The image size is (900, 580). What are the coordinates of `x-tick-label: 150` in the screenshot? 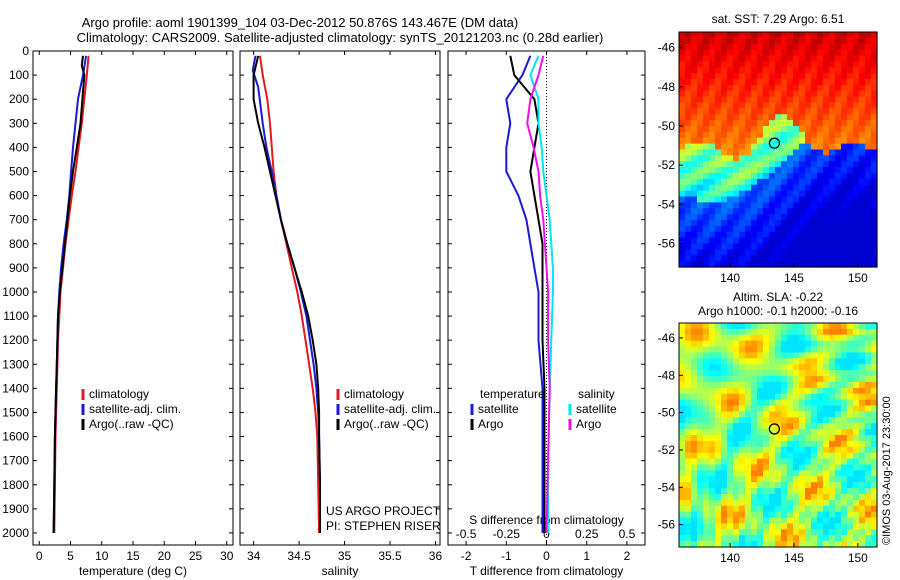 It's located at (858, 558).